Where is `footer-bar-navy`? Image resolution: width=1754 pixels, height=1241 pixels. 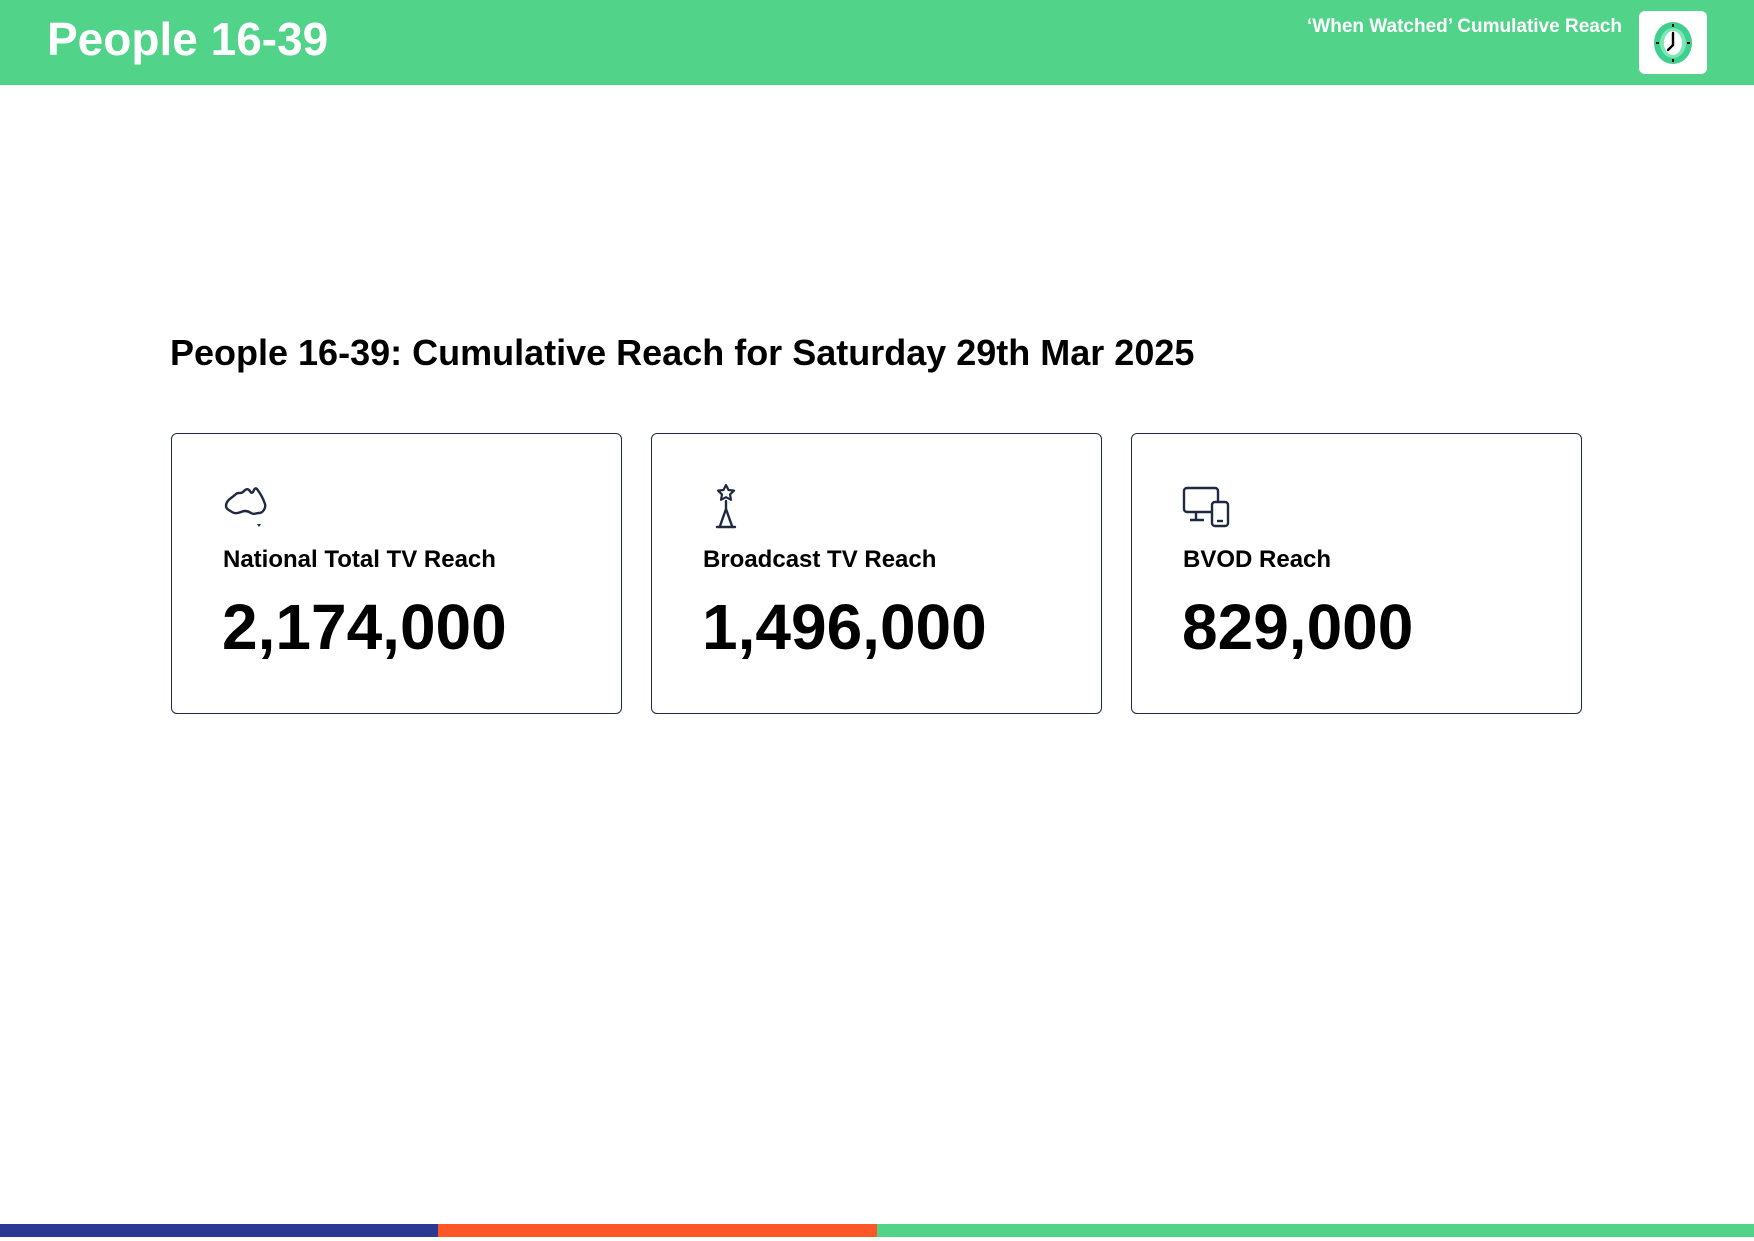
footer-bar-navy is located at coordinates (219, 1230).